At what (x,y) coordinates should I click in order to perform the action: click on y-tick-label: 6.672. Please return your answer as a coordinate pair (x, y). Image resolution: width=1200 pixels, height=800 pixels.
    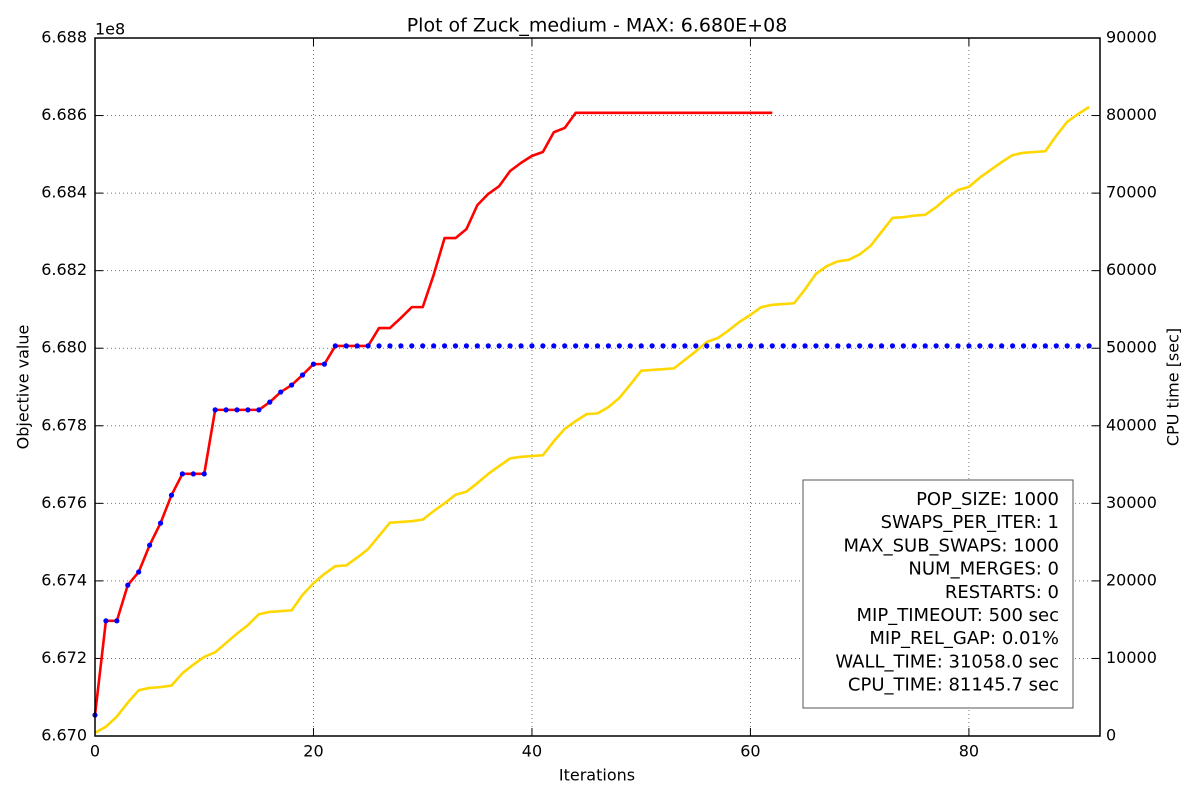
    Looking at the image, I should click on (64, 657).